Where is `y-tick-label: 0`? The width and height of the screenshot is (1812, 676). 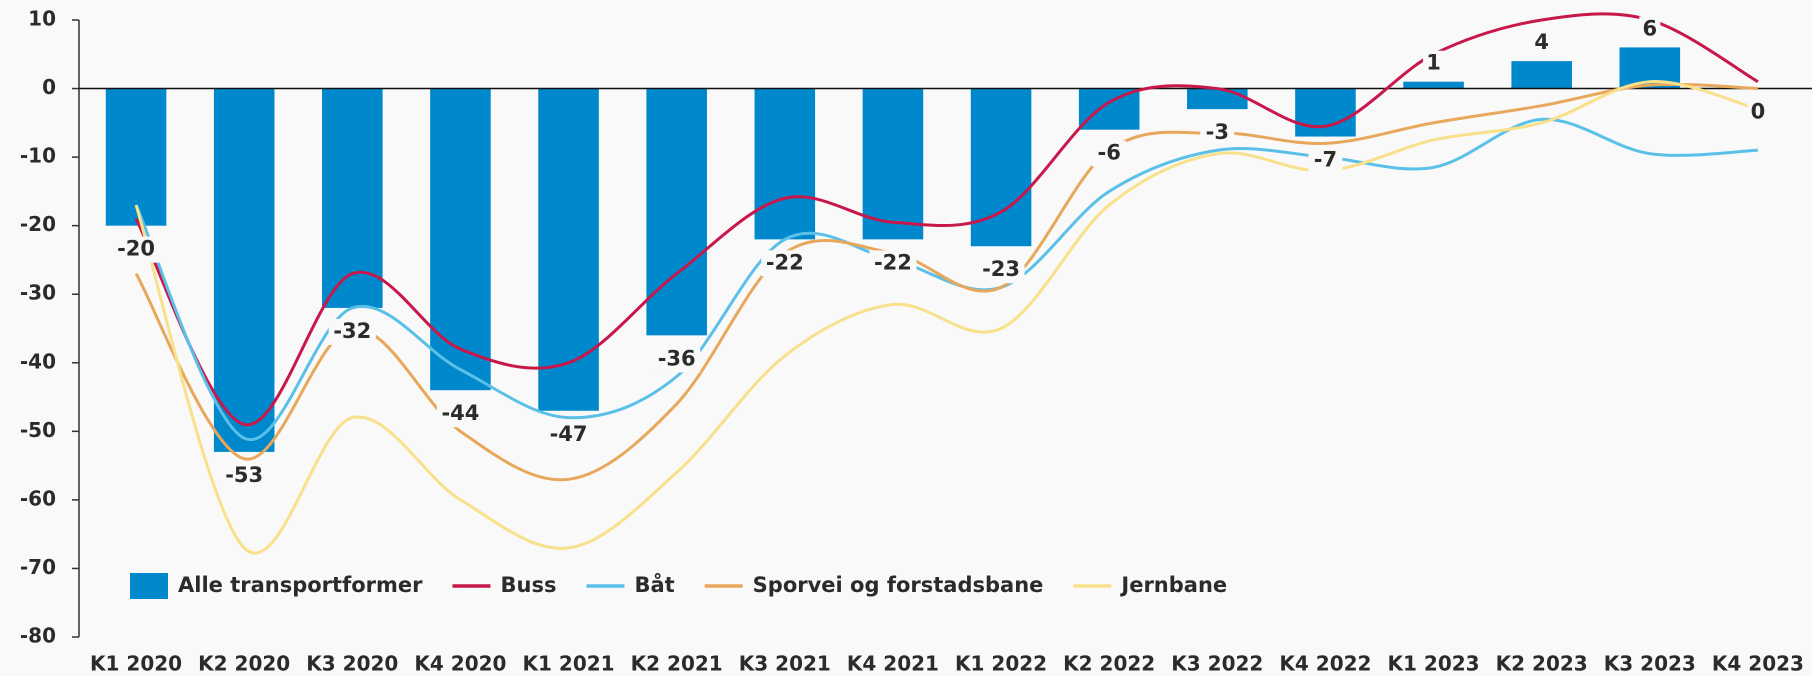 y-tick-label: 0 is located at coordinates (49, 87).